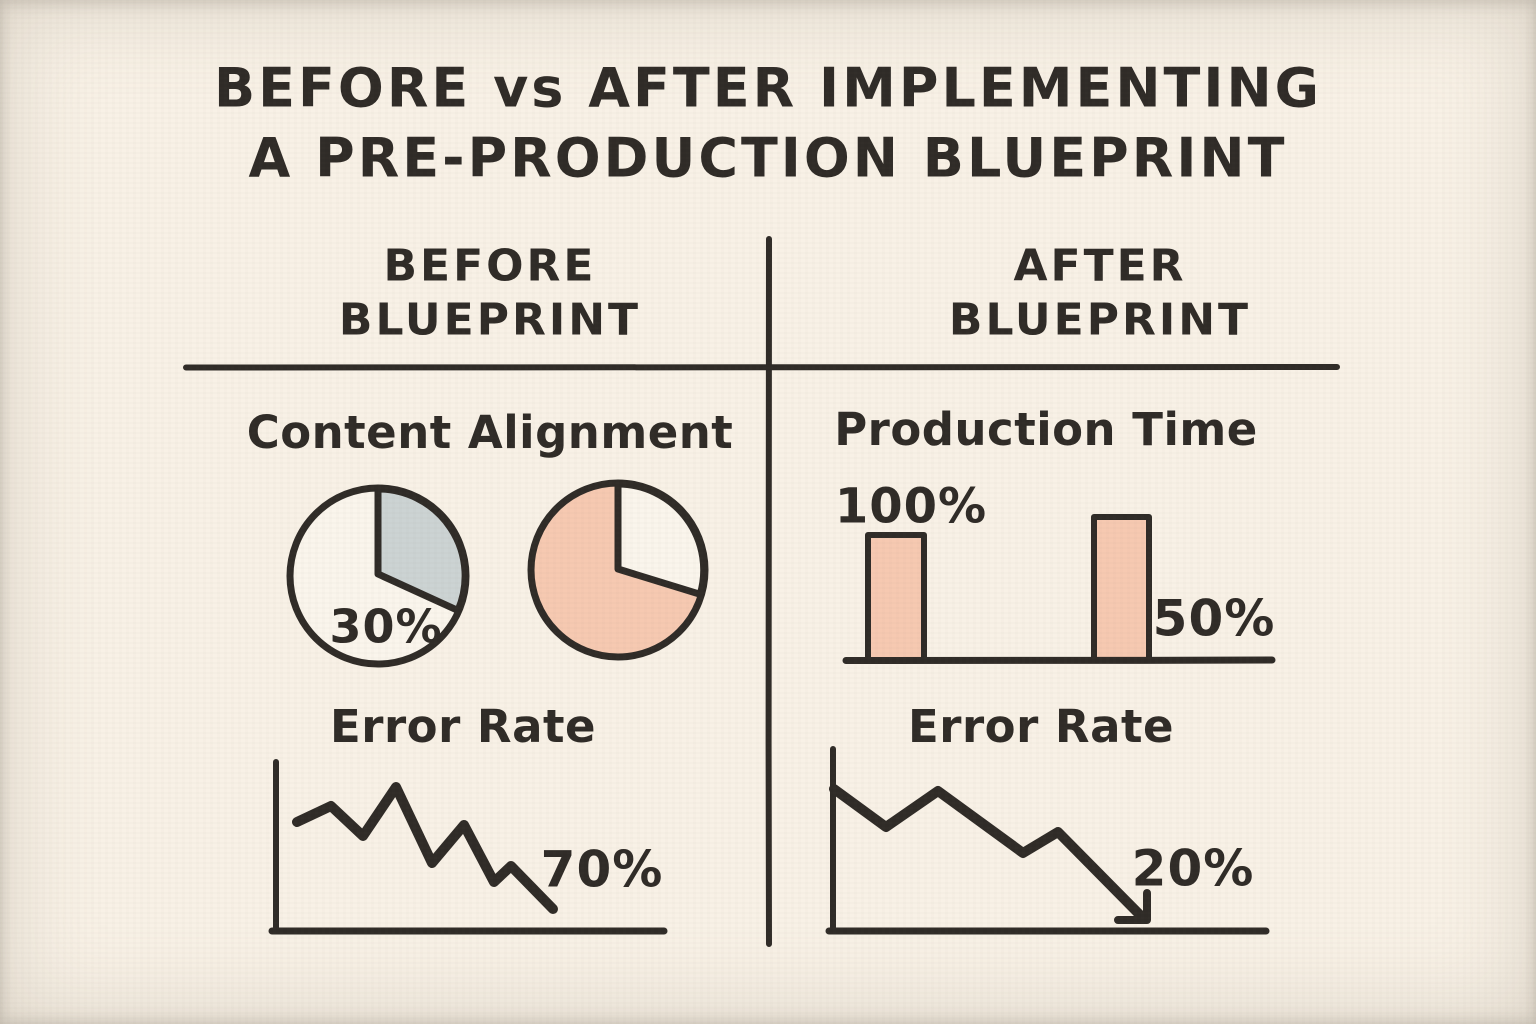  I want to click on after-column-header-line1: AFTER, so click(1100, 266).